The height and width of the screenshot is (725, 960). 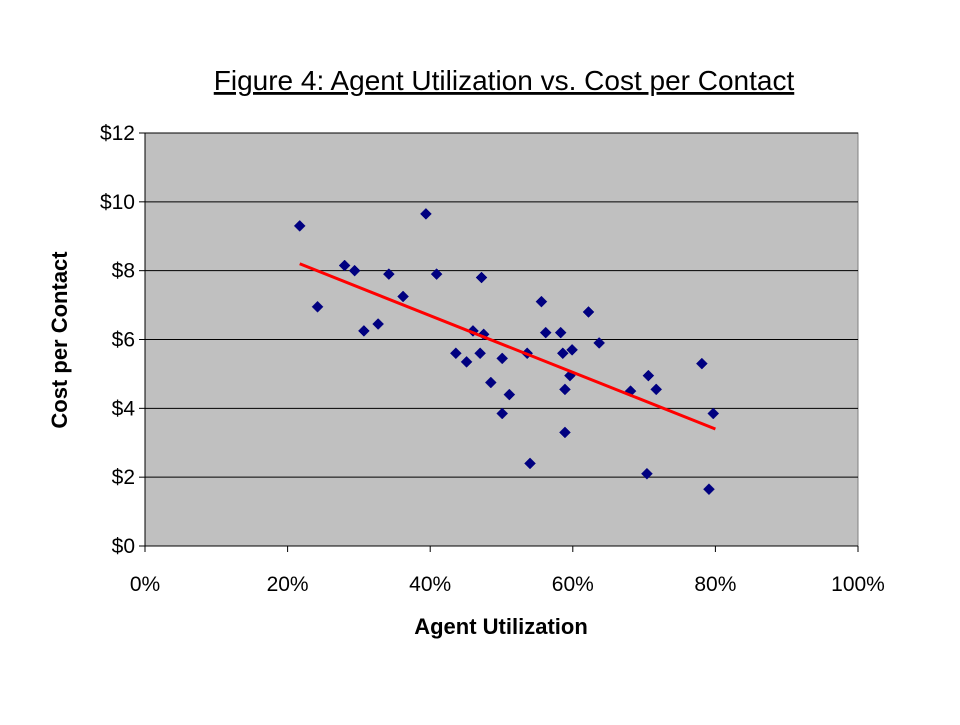 I want to click on x-tick-label: 20%, so click(x=288, y=584).